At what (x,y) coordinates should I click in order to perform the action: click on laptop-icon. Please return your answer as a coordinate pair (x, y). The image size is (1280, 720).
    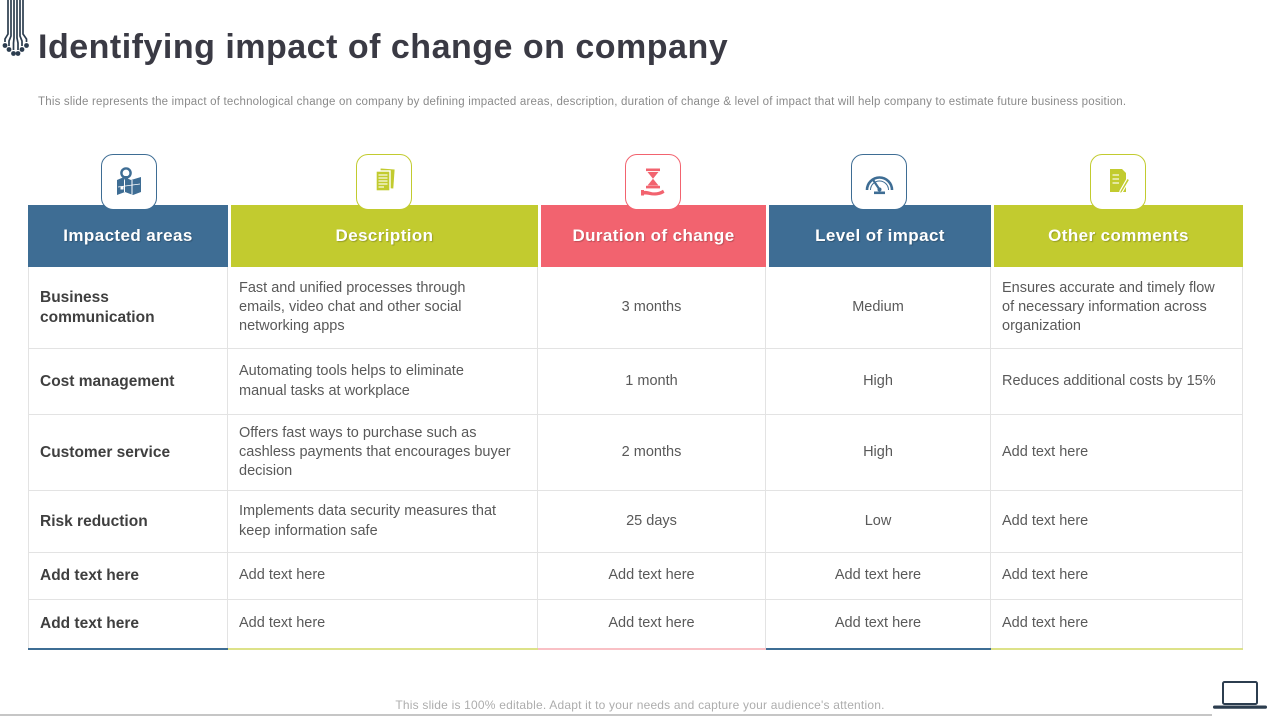
    Looking at the image, I should click on (1240, 698).